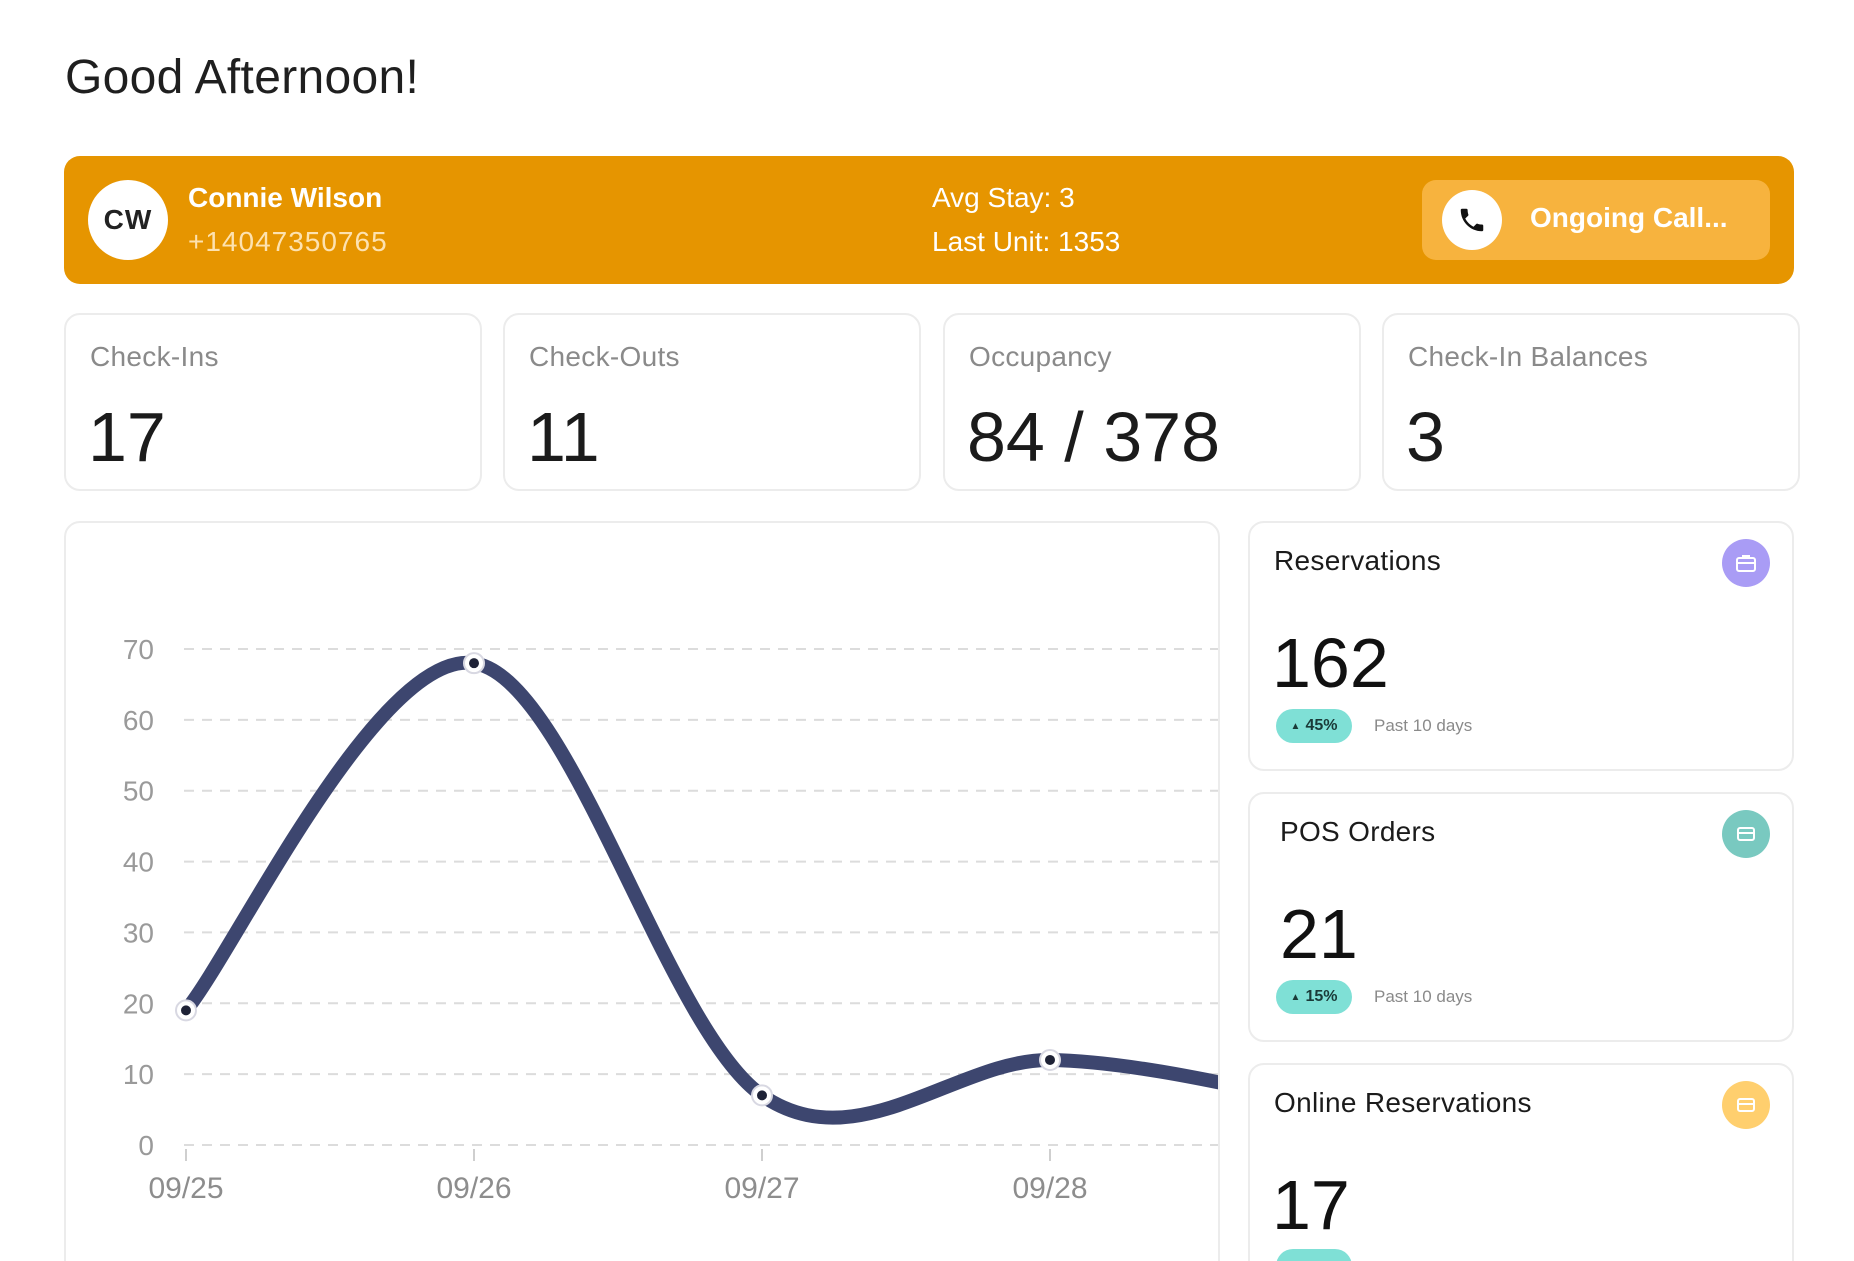 The image size is (1854, 1261). Describe the element at coordinates (288, 241) in the screenshot. I see `caller-phone: +14047350765` at that location.